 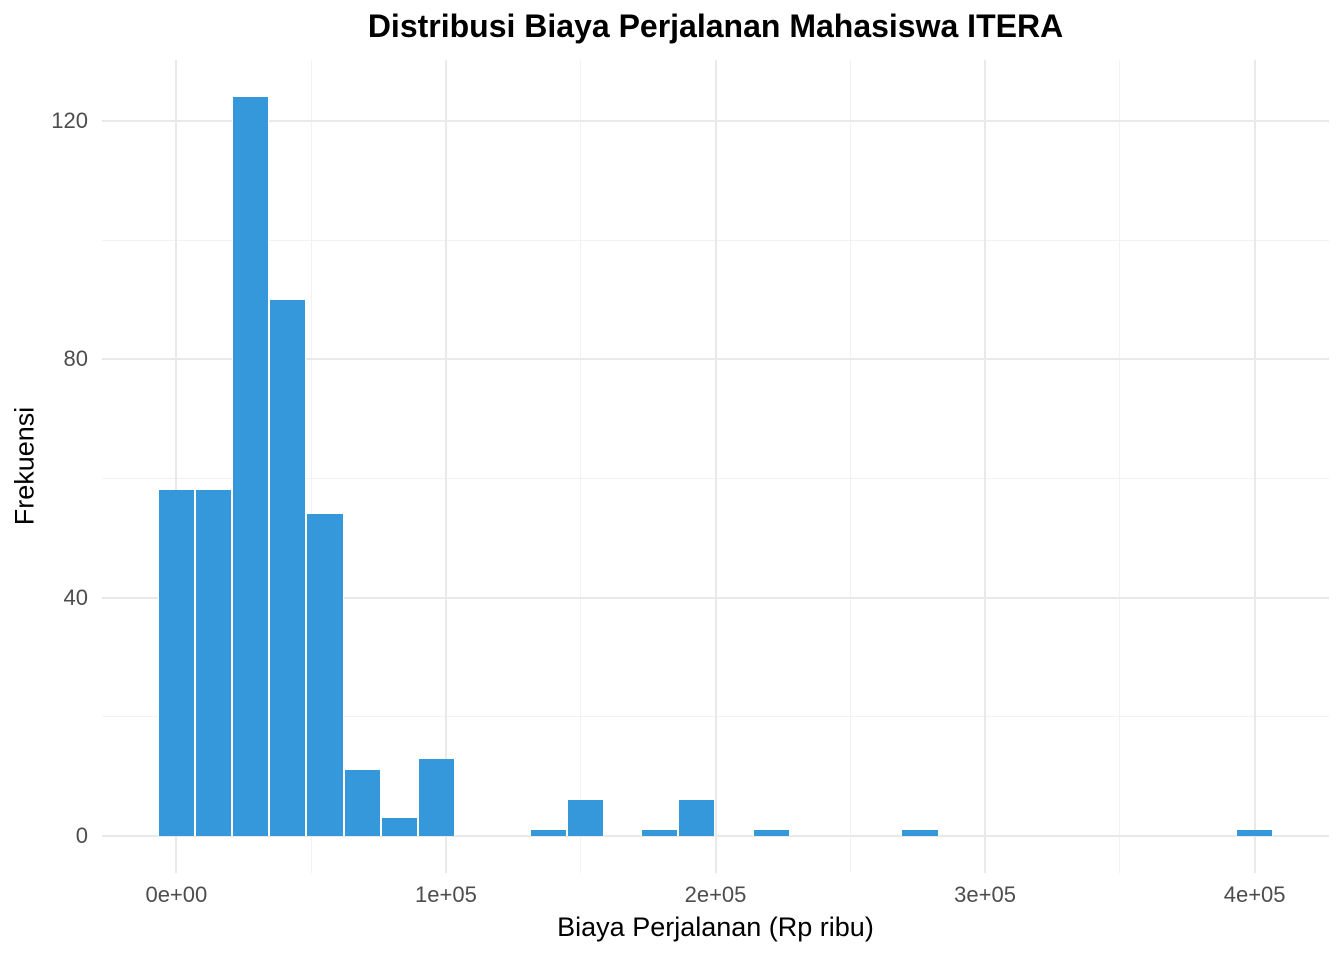 What do you see at coordinates (985, 894) in the screenshot?
I see `x-tick-label: 3e+05` at bounding box center [985, 894].